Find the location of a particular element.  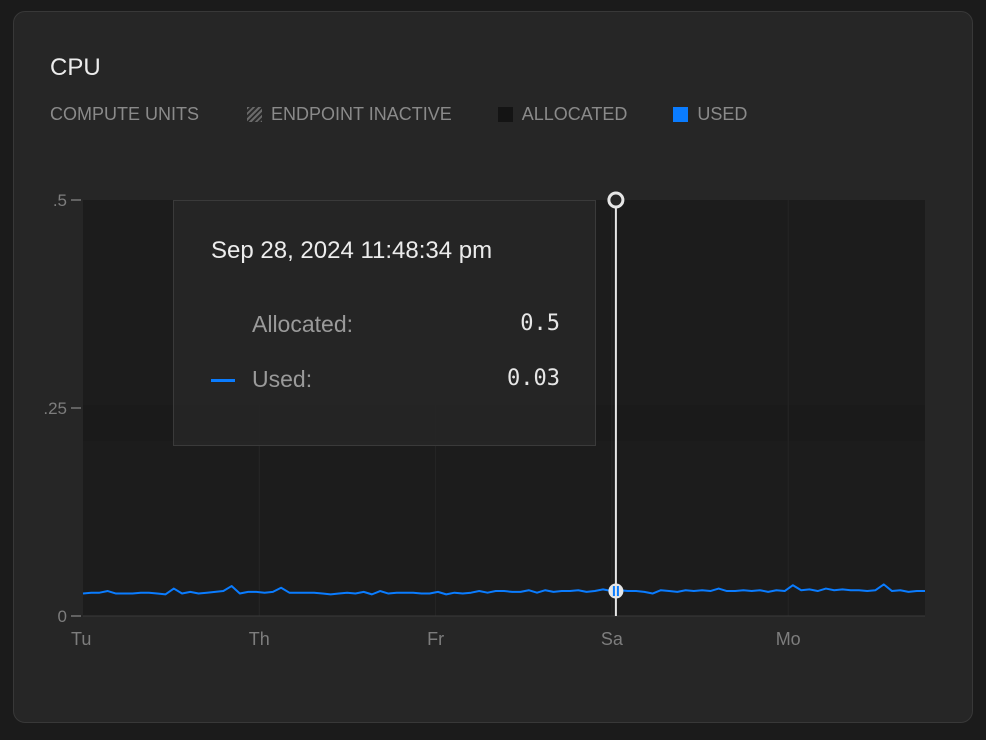

x-tick-label: Th is located at coordinates (259, 639).